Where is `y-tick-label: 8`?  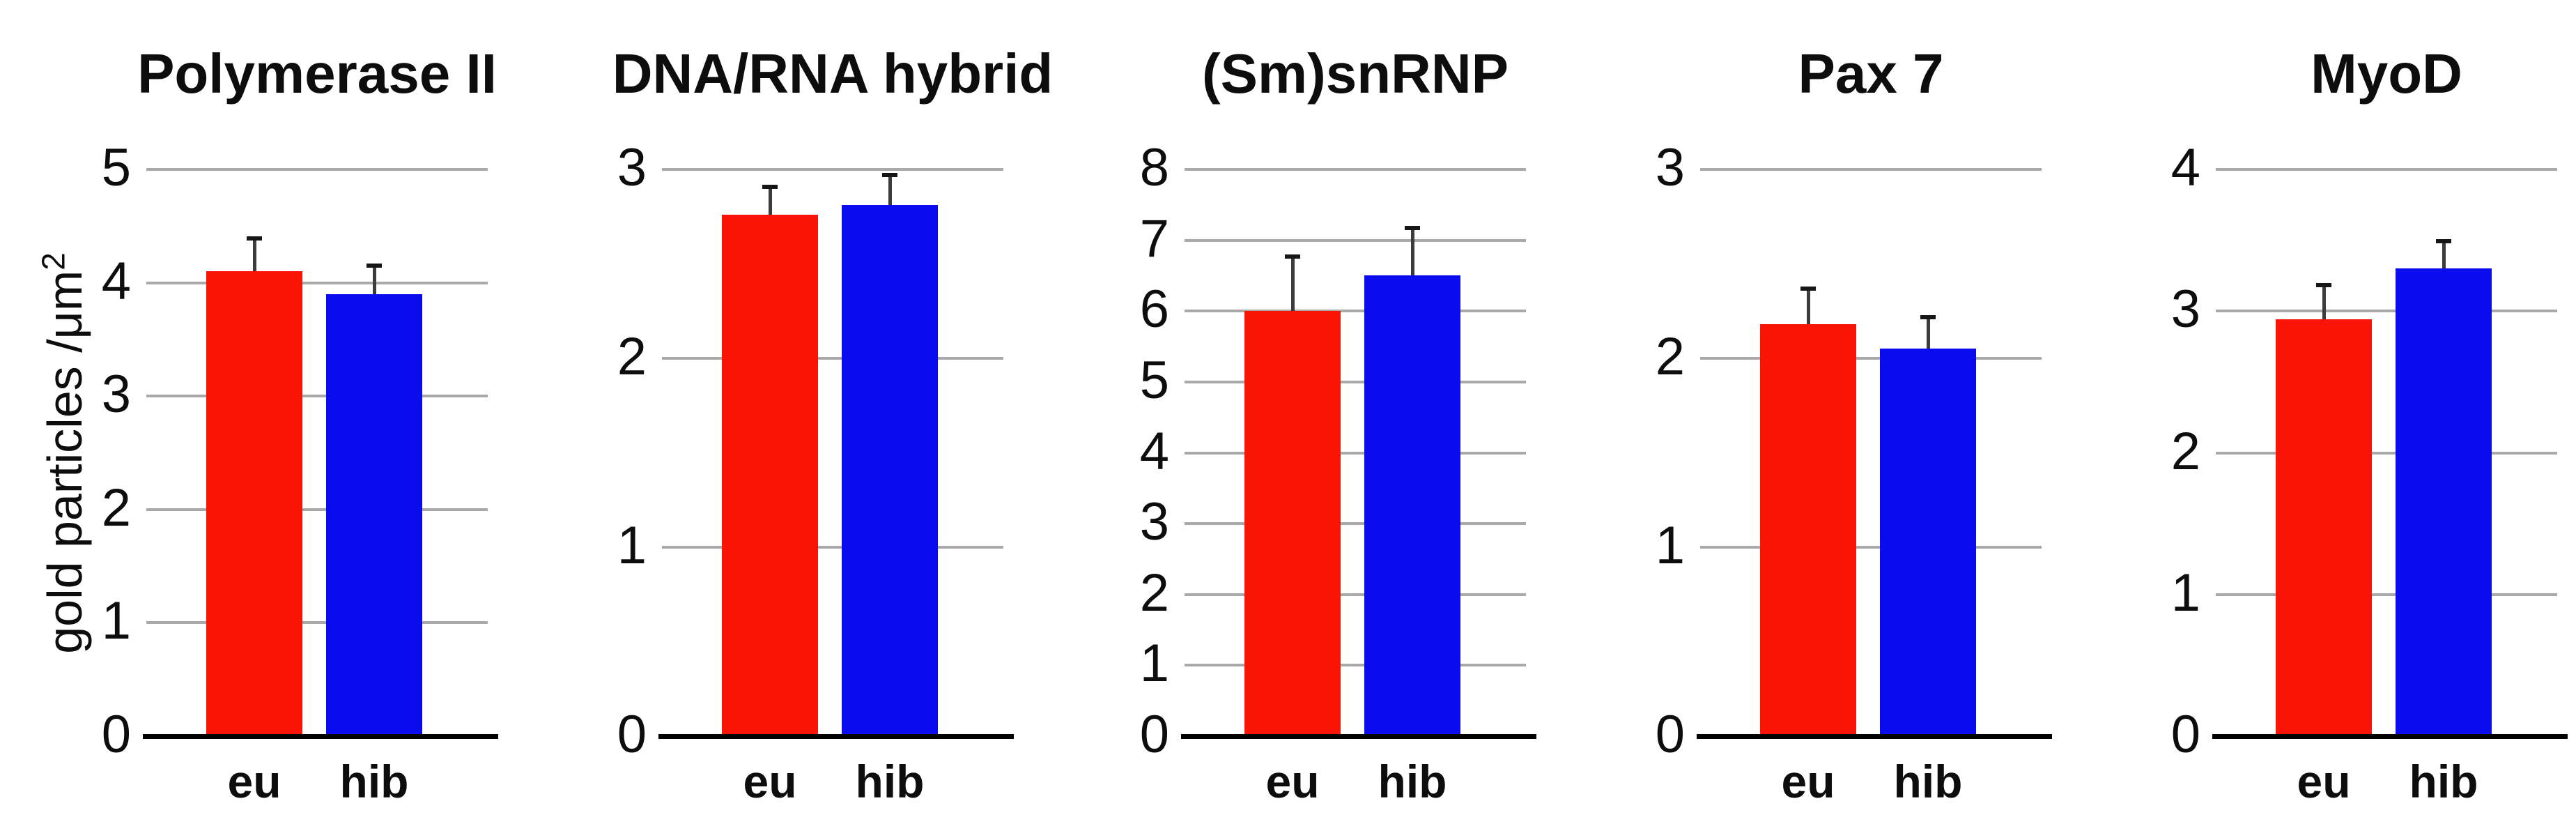
y-tick-label: 8 is located at coordinates (1154, 167).